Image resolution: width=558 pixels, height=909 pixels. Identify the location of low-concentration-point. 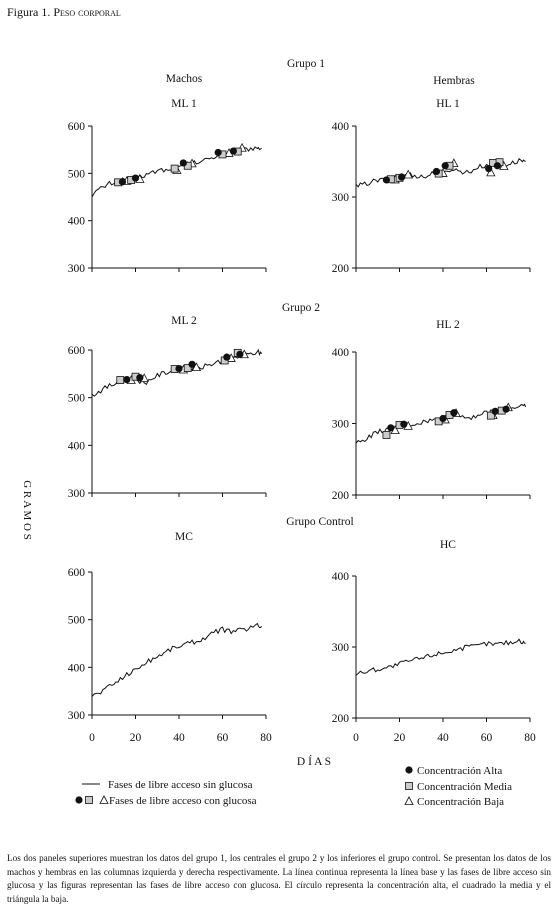
(408, 174).